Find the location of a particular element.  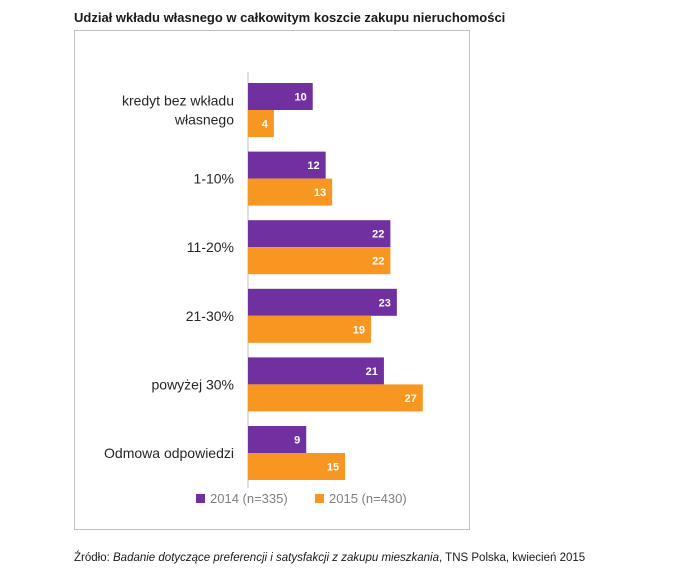

source-suffix: , TNS Polska, kwiecień 2015 is located at coordinates (512, 558).